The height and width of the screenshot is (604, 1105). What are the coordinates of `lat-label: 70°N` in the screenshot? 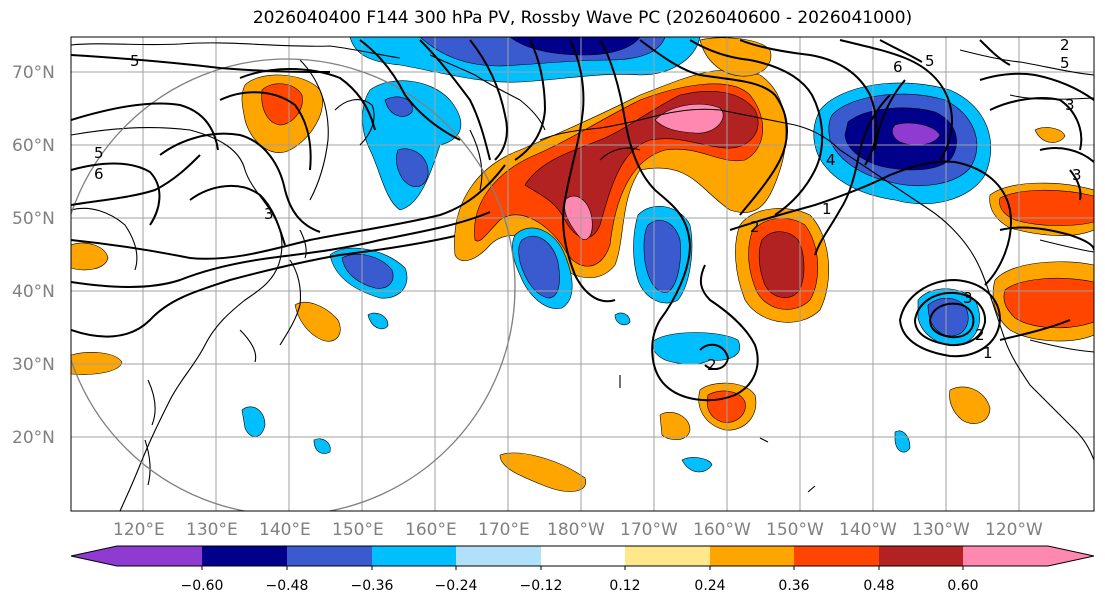 It's located at (33, 73).